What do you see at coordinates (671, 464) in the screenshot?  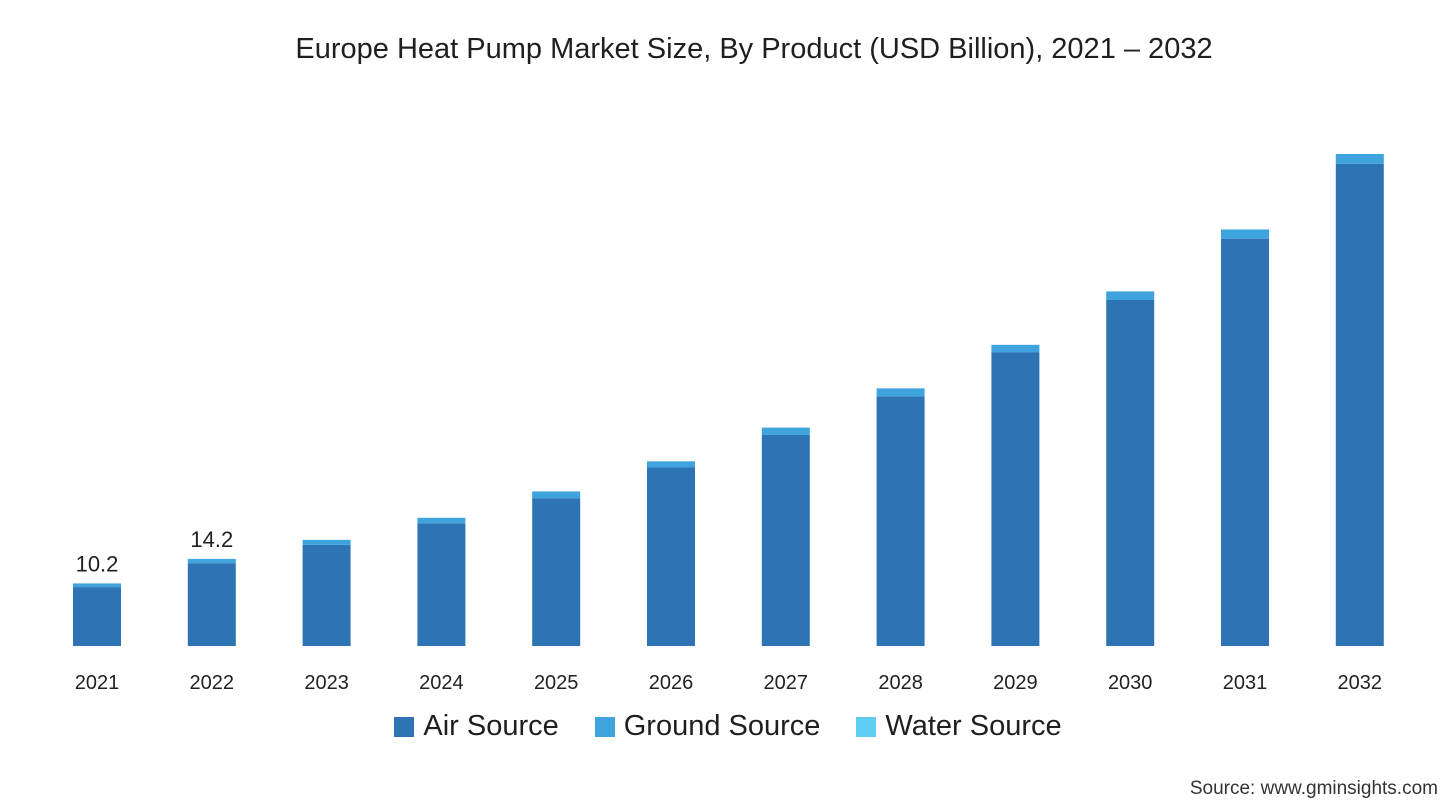 I see `bar-ground-source-2026` at bounding box center [671, 464].